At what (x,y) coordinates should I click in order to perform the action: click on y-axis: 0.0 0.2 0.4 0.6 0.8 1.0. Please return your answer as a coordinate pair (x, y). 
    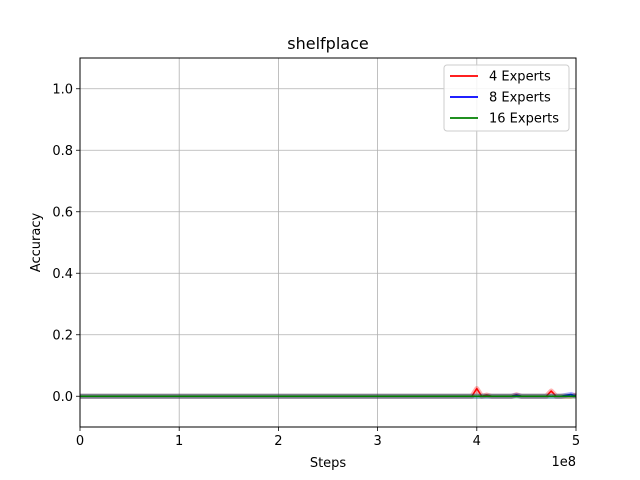
    Looking at the image, I should click on (66, 243).